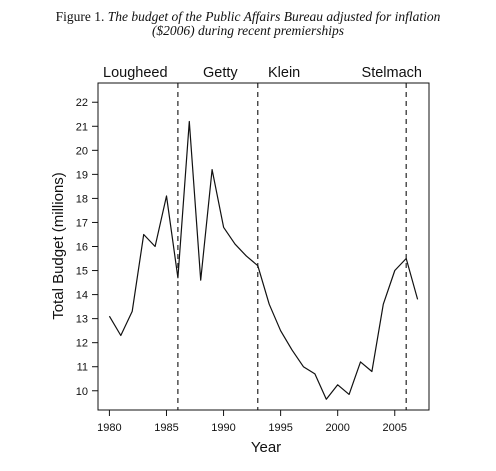 Image resolution: width=496 pixels, height=471 pixels. I want to click on y-tick-label: 15, so click(82, 272).